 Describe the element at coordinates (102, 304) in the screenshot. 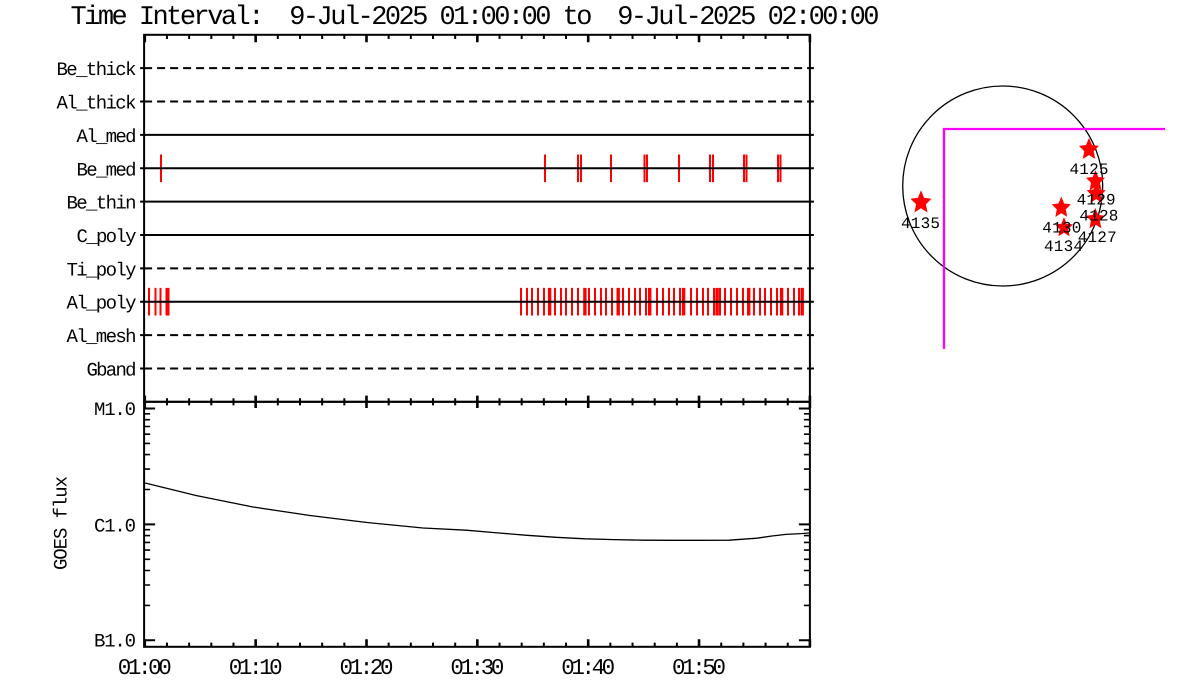

I see `svg-text: Al_poly` at that location.